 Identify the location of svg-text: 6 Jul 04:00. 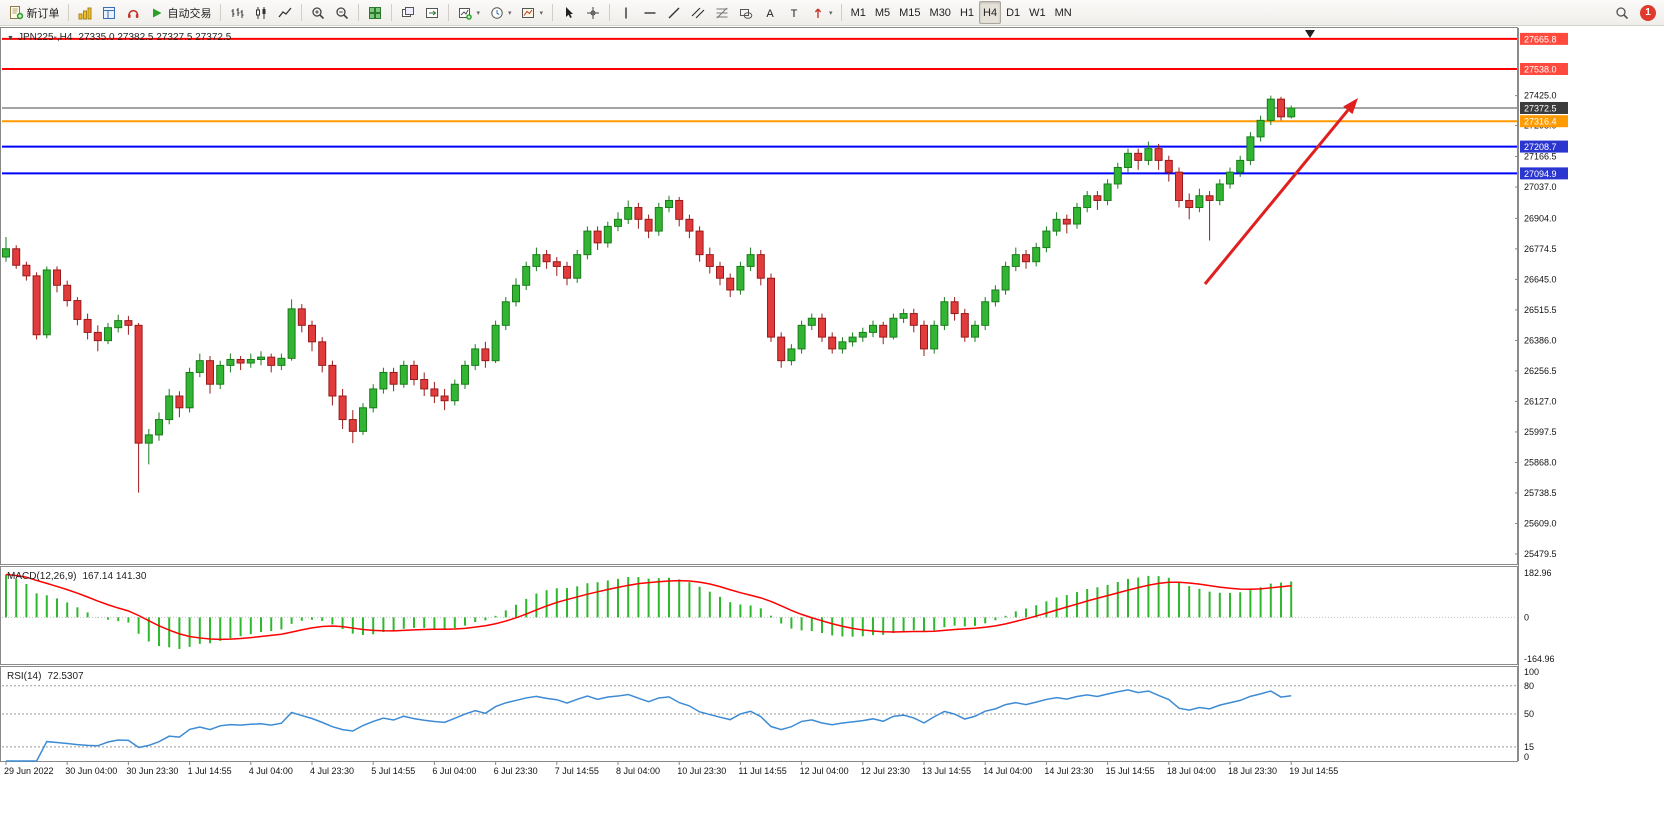
(454, 771).